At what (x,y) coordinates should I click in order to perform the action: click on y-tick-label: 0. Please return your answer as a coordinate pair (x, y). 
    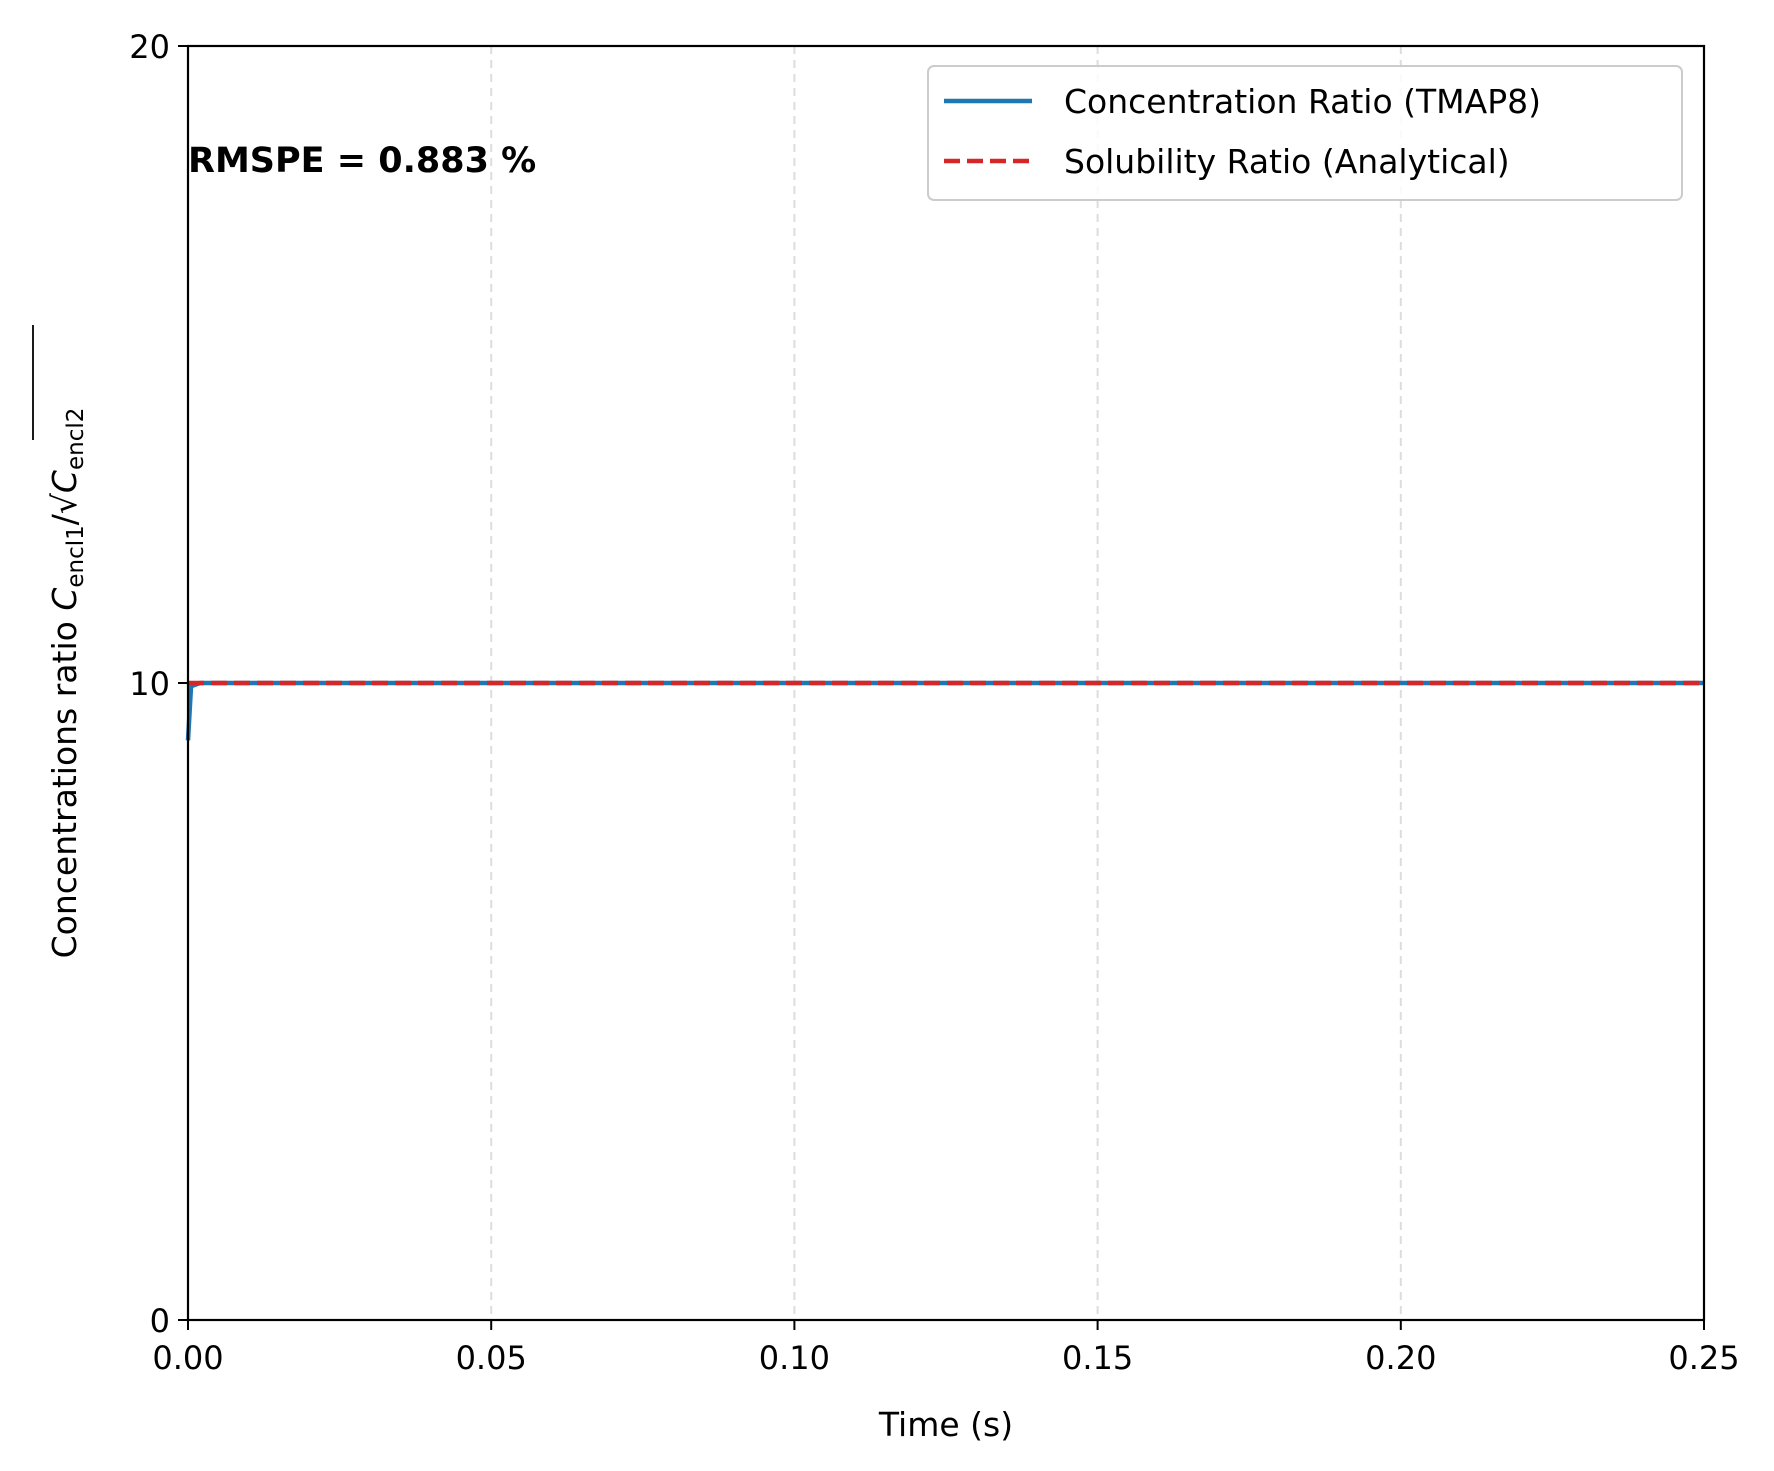
    Looking at the image, I should click on (160, 1321).